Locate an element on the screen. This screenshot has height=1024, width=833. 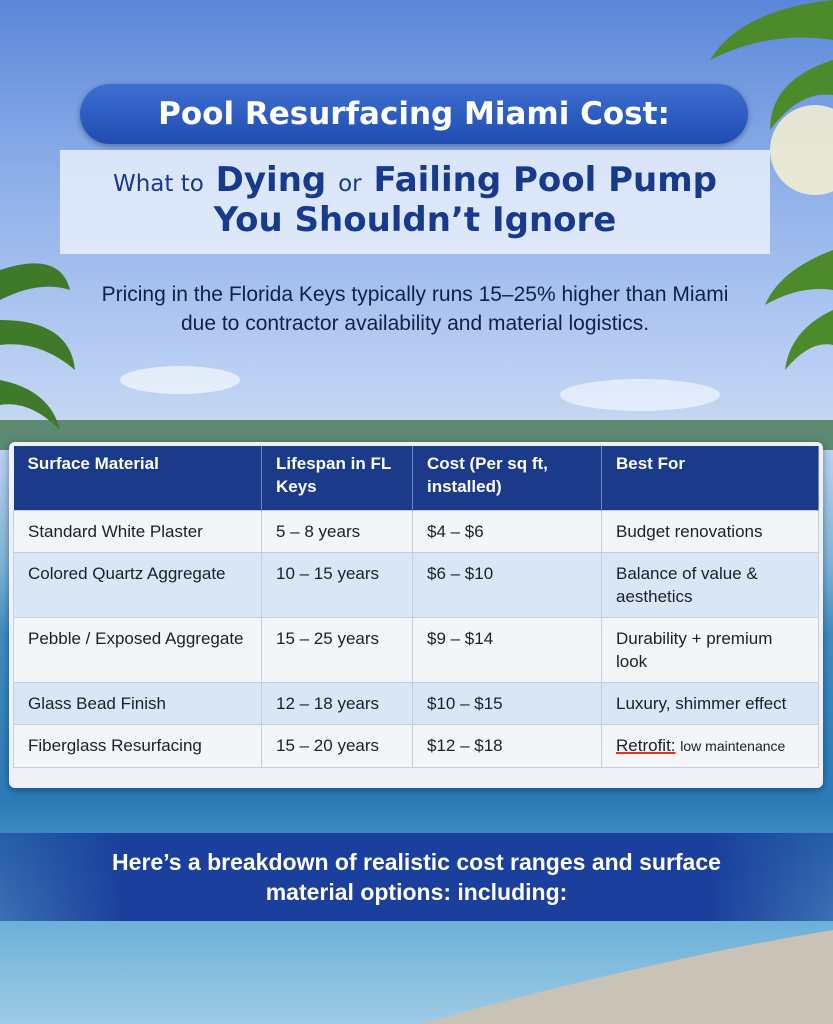
table-cell: Colored Quartz Aggregate is located at coordinates (137, 585).